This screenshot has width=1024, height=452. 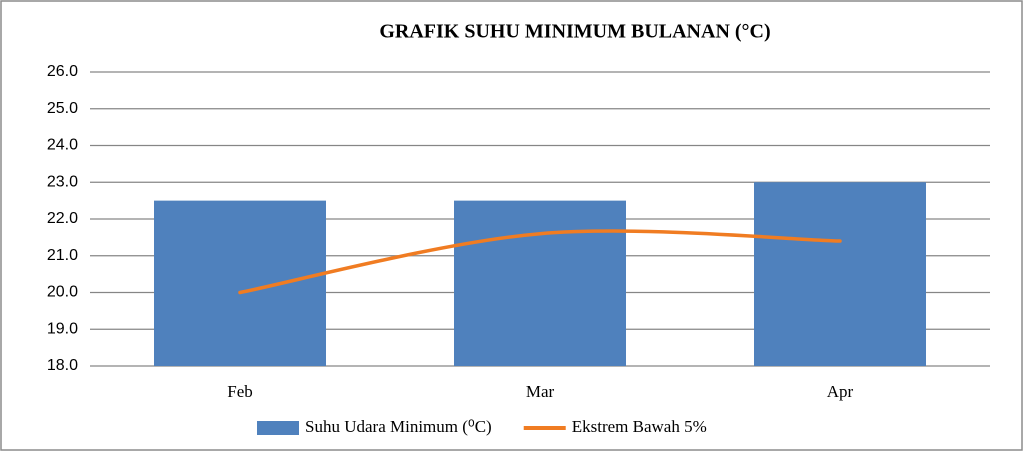 I want to click on legend-label: Ekstrem Bawah 5%, so click(x=639, y=426).